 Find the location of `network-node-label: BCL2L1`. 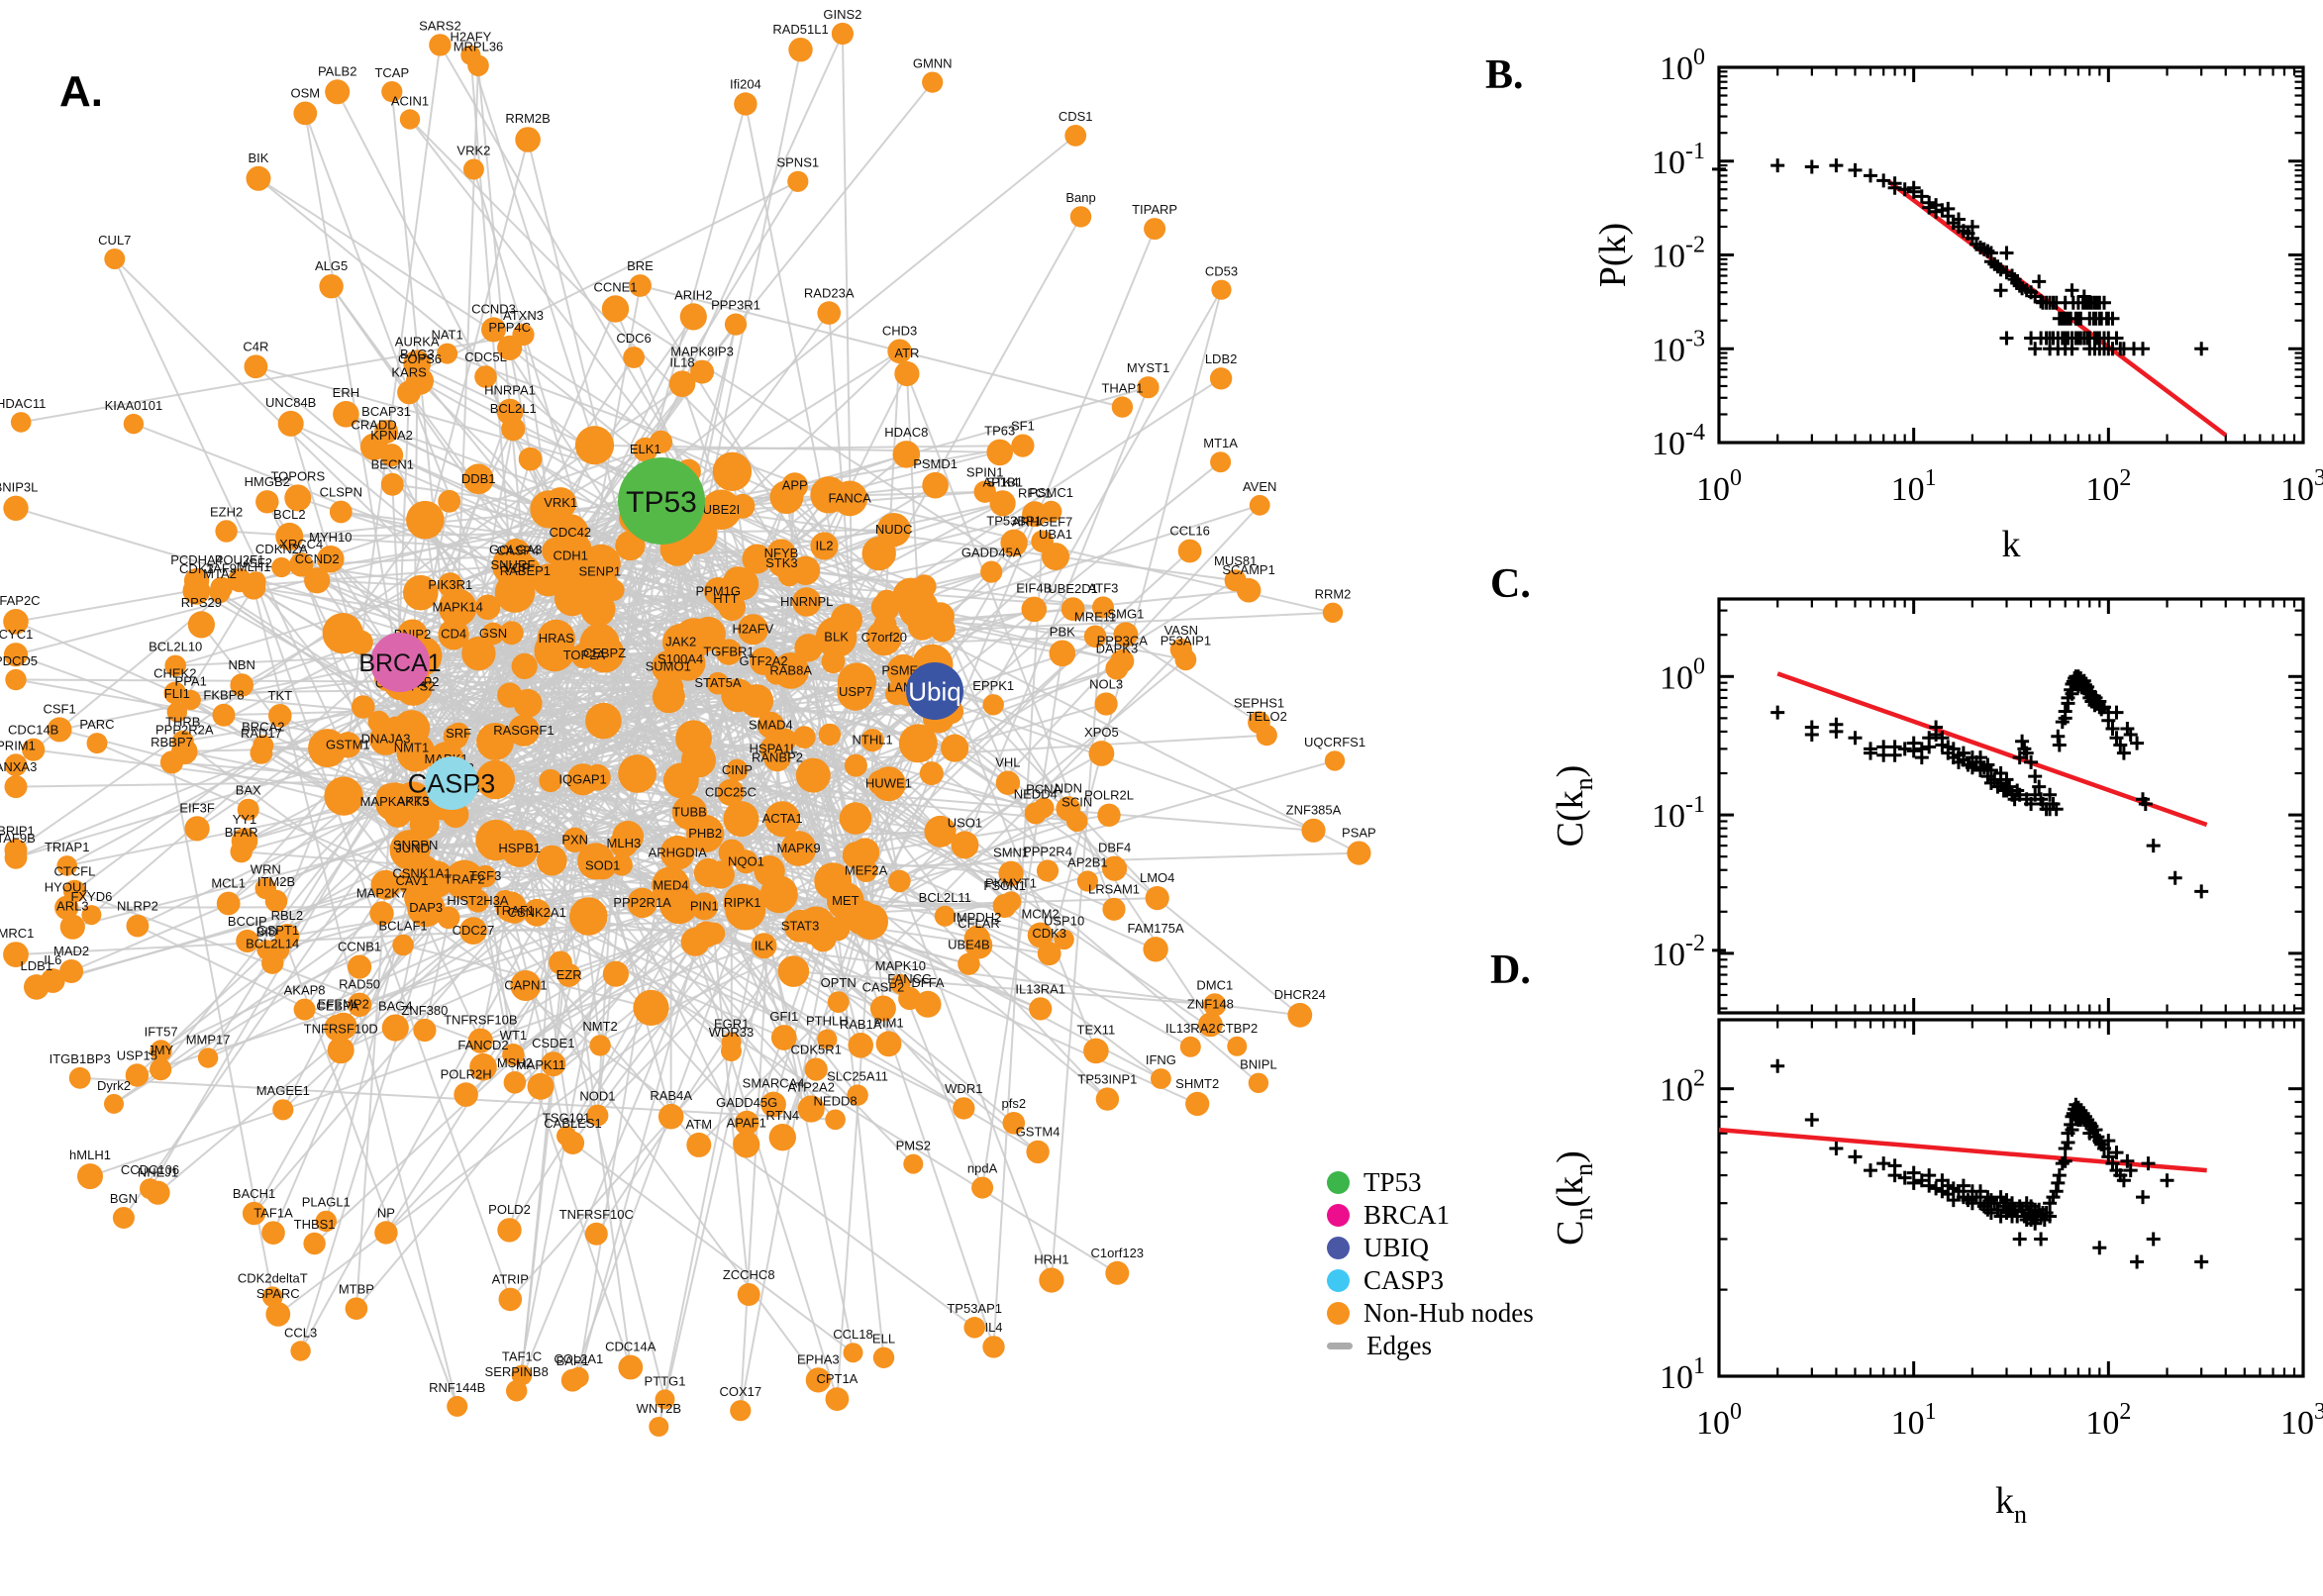

network-node-label: BCL2L1 is located at coordinates (513, 408).